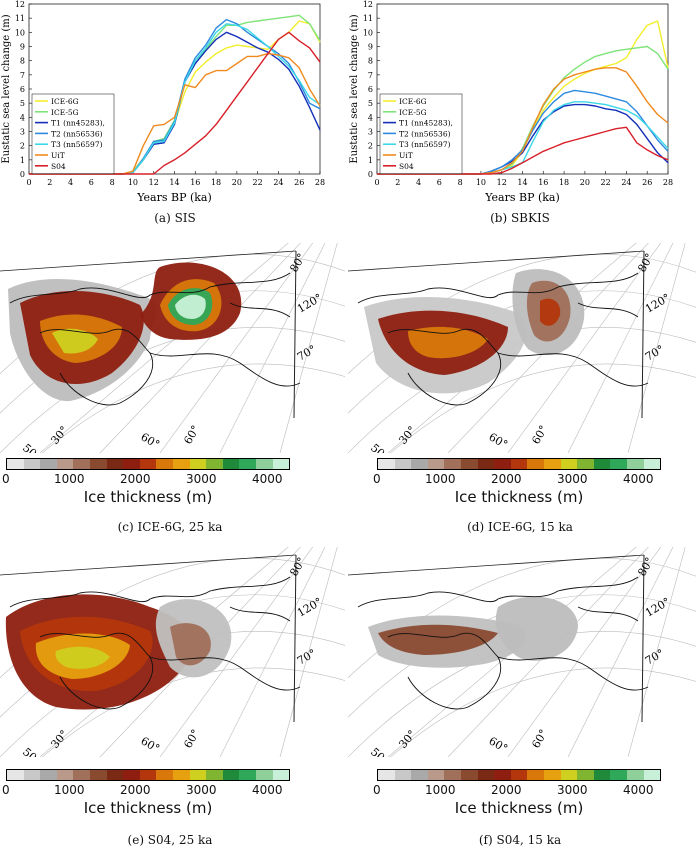 Image resolution: width=696 pixels, height=850 pixels. I want to click on colorbar-title: Ice thickness (m), so click(148, 808).